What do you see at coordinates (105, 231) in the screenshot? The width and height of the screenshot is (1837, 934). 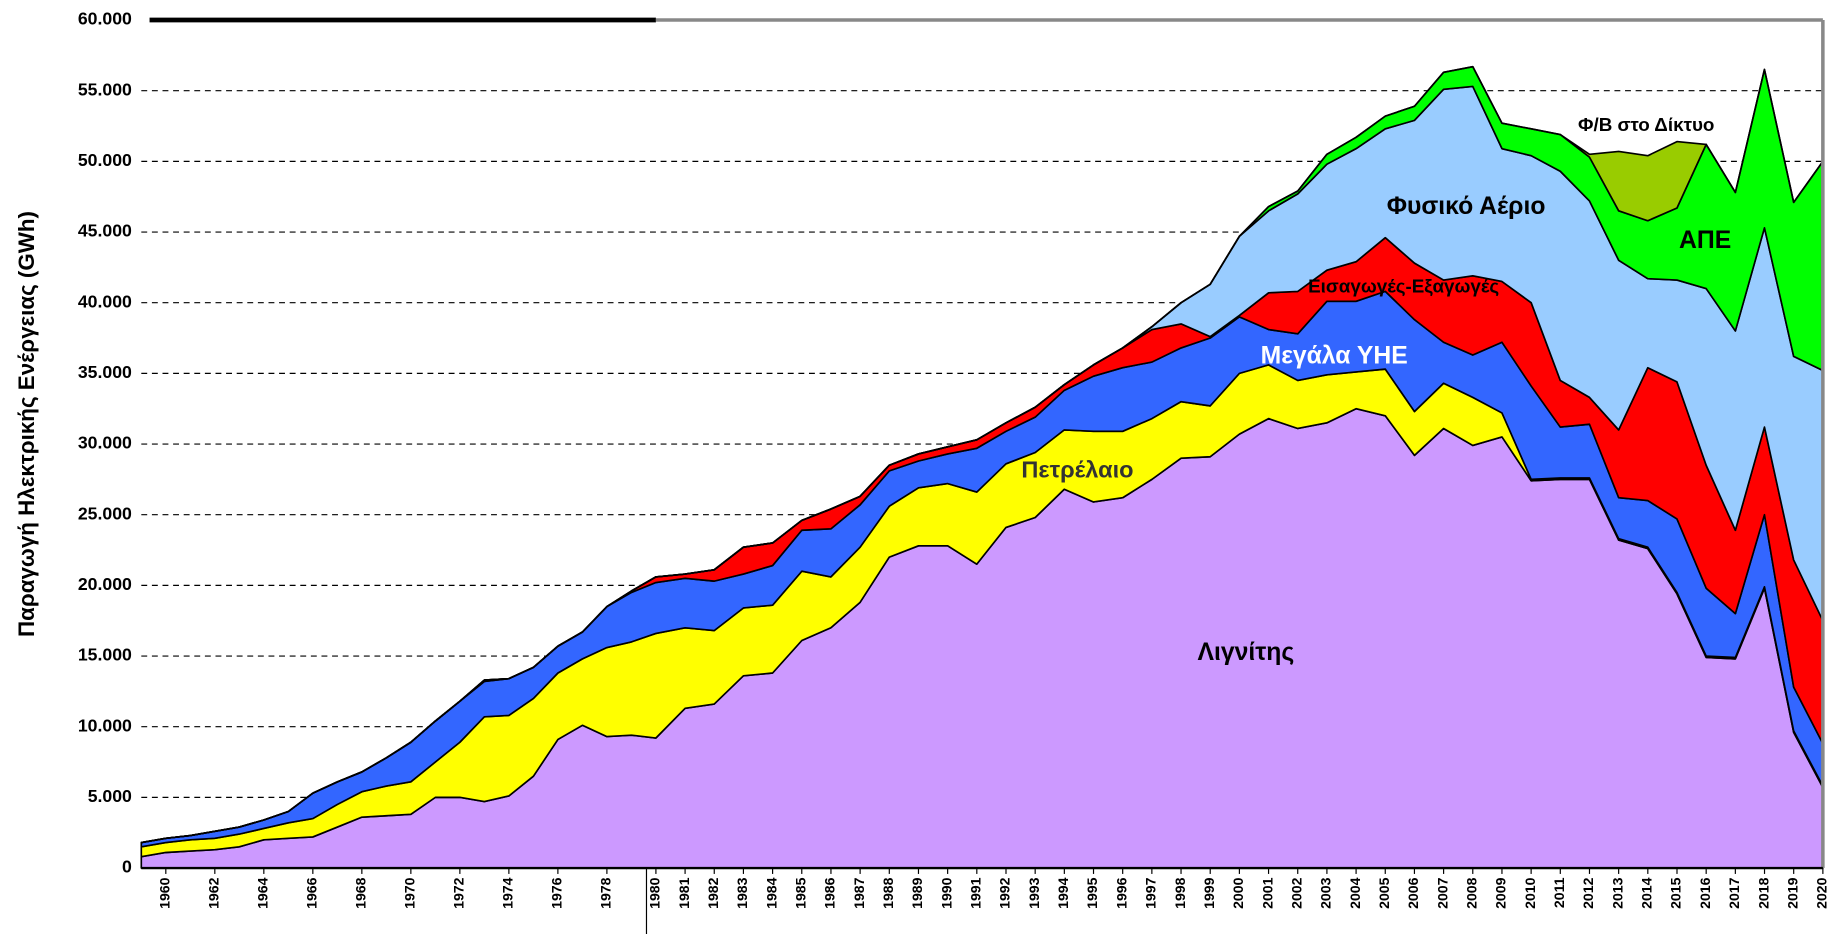 I see `y-tick-label: 45.000` at bounding box center [105, 231].